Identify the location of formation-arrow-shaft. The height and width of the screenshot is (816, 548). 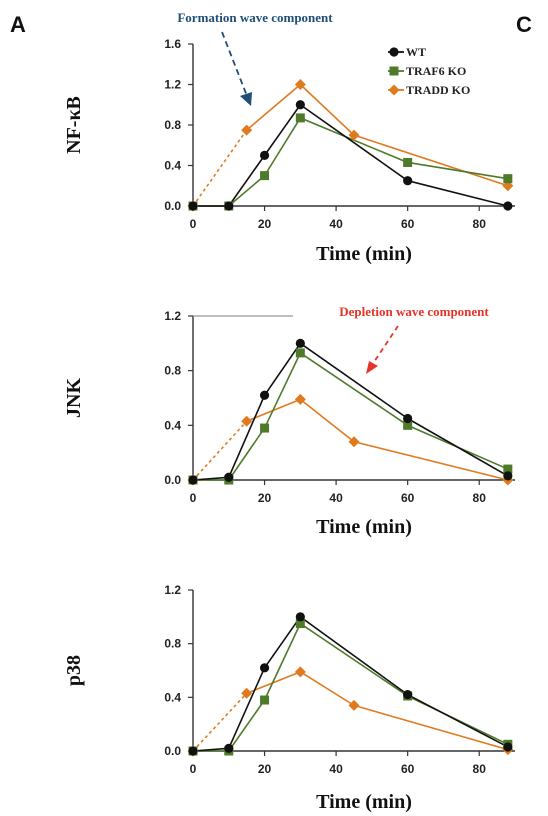
(234, 64).